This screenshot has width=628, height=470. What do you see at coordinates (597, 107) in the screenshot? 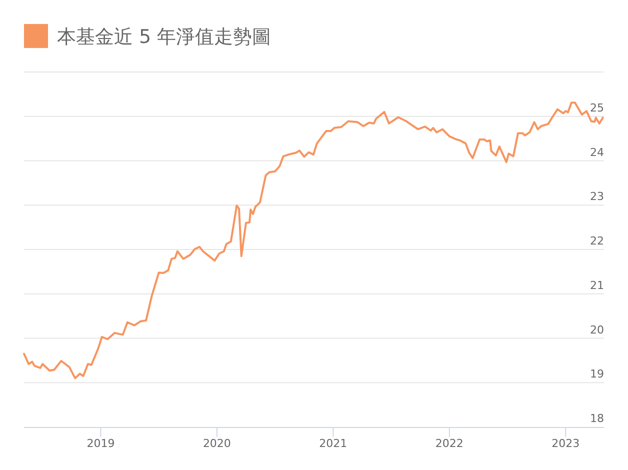
I see `y-tick-label: 25` at bounding box center [597, 107].